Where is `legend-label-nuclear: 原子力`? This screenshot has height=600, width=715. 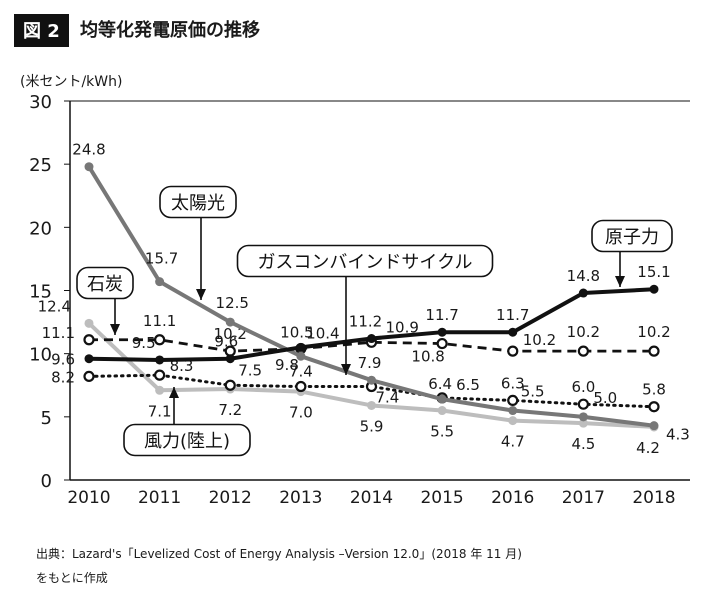 legend-label-nuclear: 原子力 is located at coordinates (632, 237).